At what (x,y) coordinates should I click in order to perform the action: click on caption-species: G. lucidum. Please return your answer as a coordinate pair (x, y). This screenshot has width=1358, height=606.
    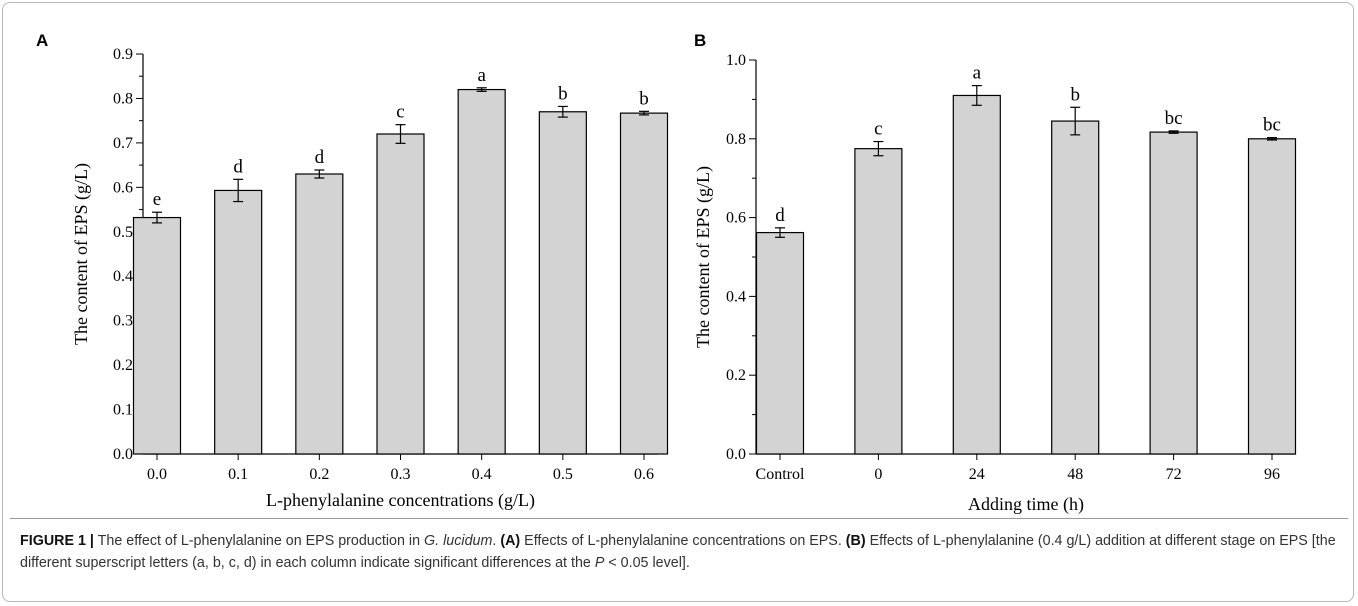
    Looking at the image, I should click on (458, 541).